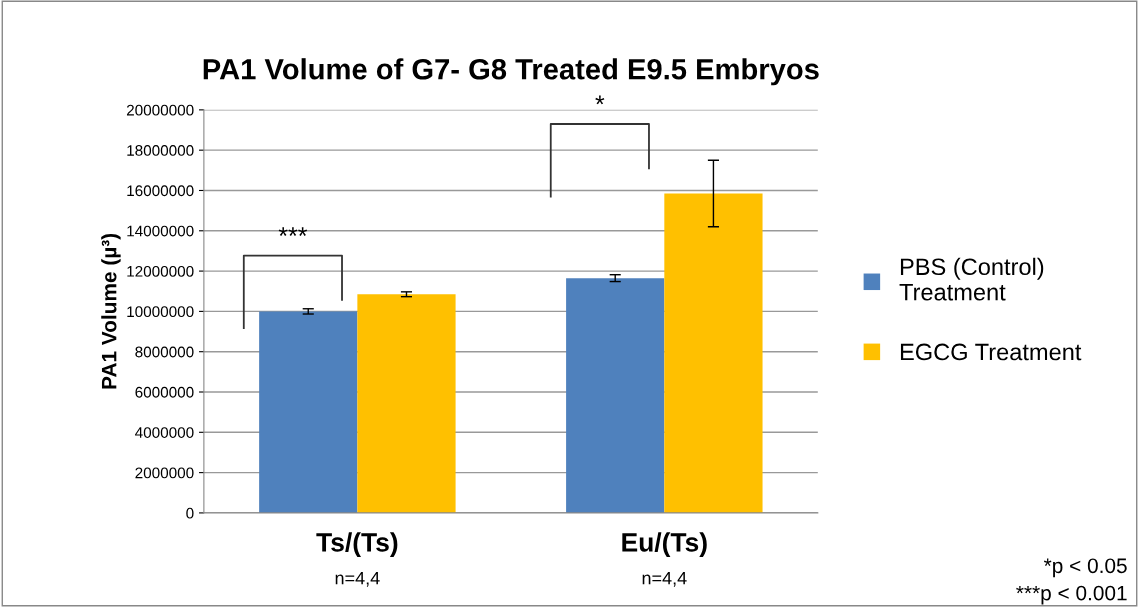 Image resolution: width=1139 pixels, height=607 pixels. Describe the element at coordinates (160, 312) in the screenshot. I see `y-tick-label: 10000000` at that location.